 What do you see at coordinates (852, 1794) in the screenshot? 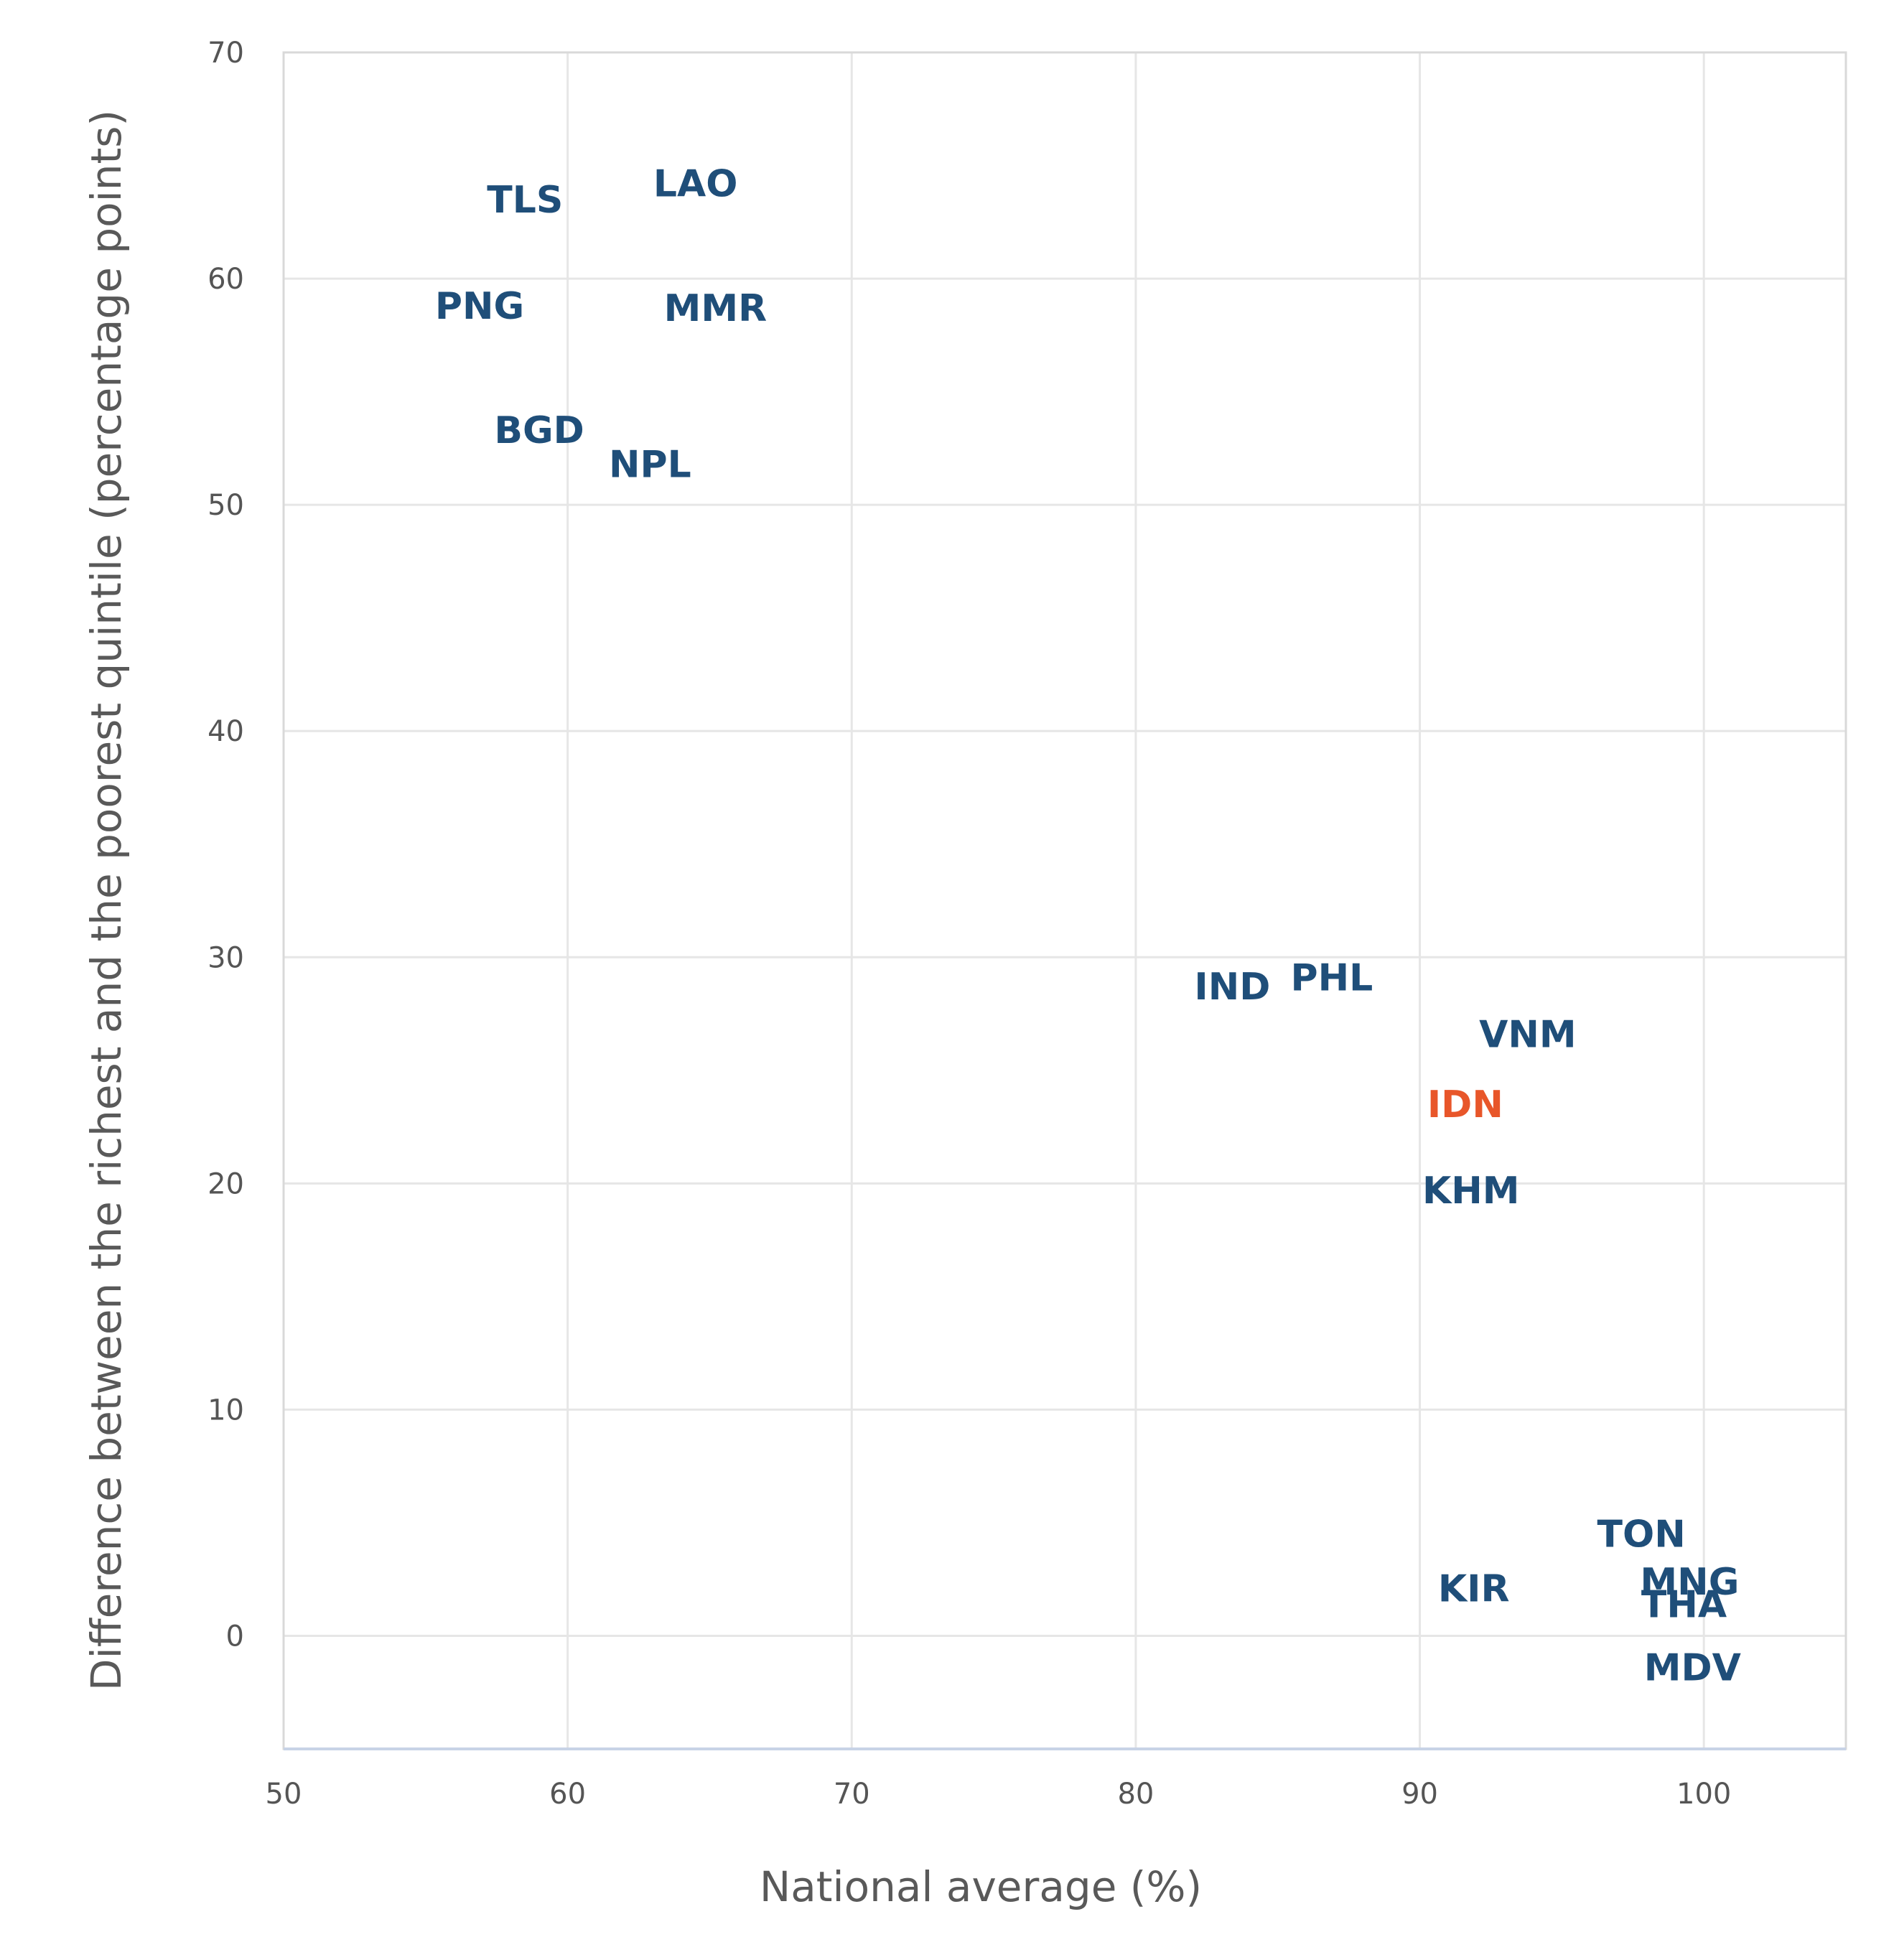
I see `x-tick-label: 70` at bounding box center [852, 1794].